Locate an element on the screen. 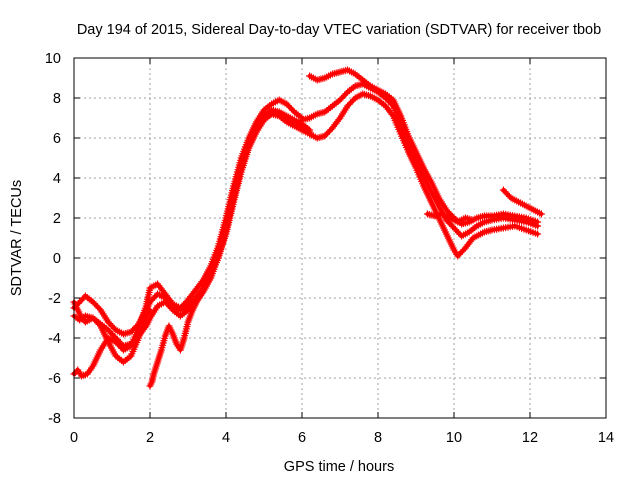  x-tick-label: 2 is located at coordinates (150, 438).